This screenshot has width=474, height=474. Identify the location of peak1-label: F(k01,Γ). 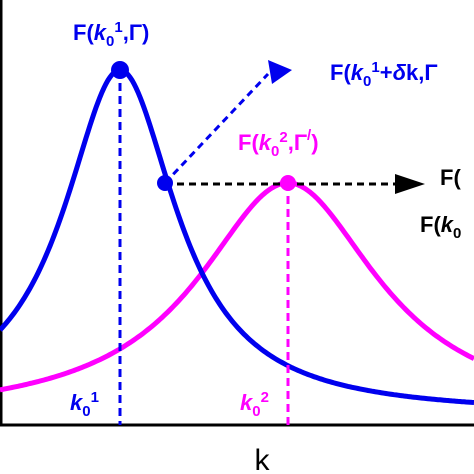
(111, 34).